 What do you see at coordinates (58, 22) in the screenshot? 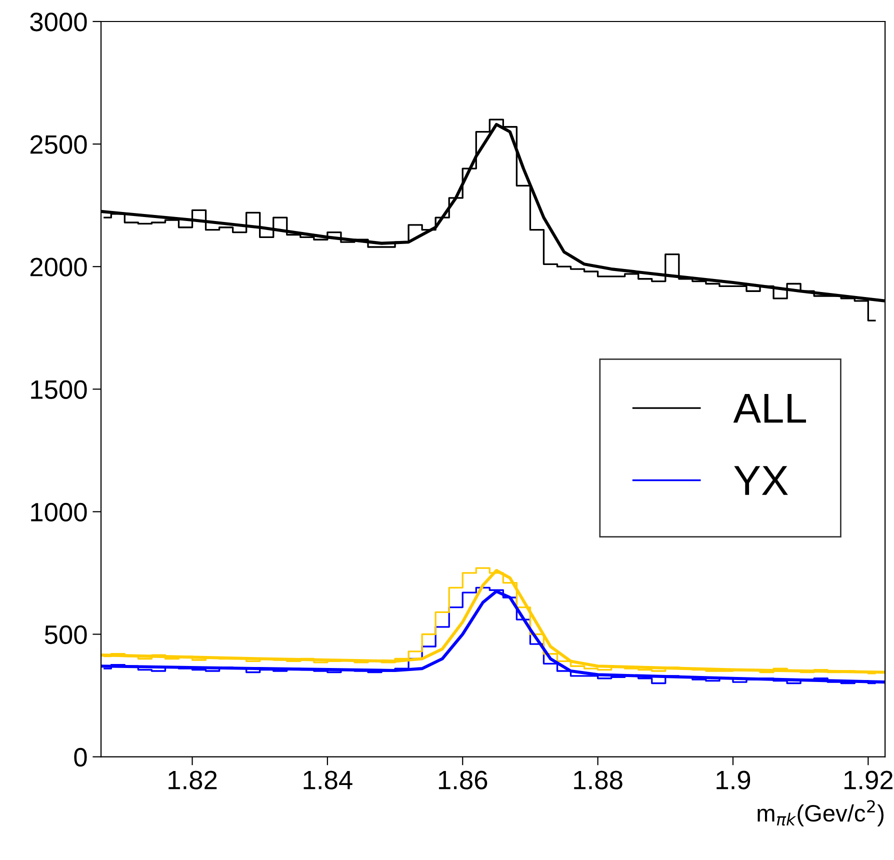
I see `y-tick-label: 3000` at bounding box center [58, 22].